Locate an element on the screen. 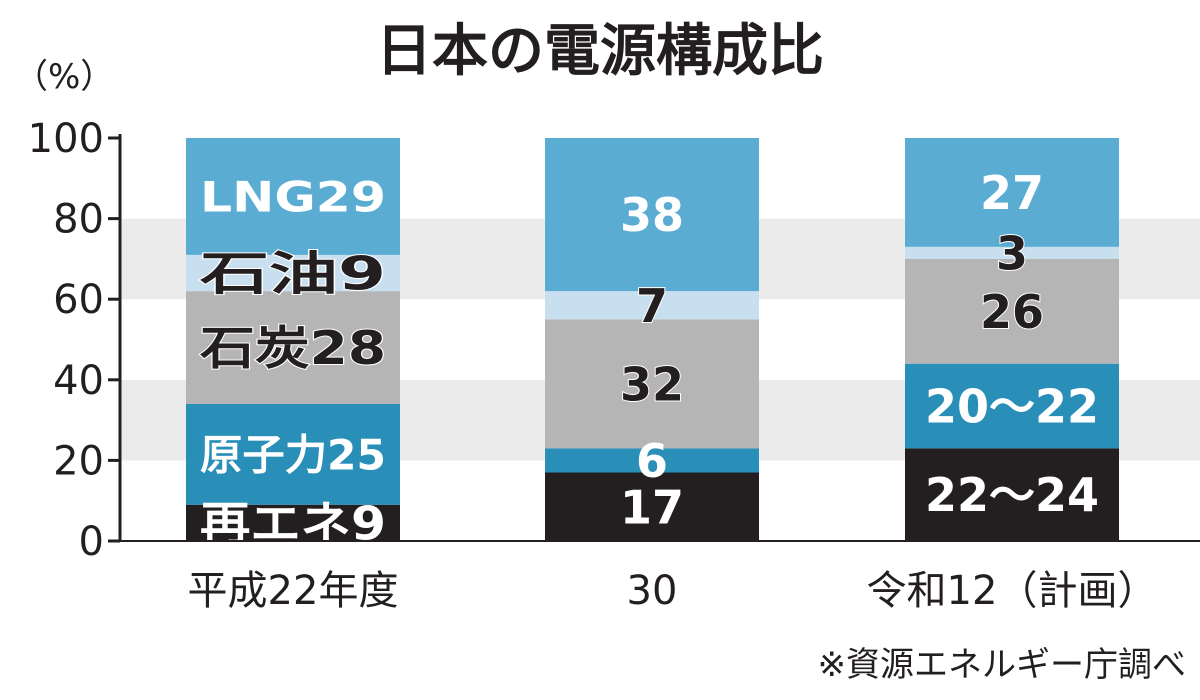  bar-value-label: 石油9 is located at coordinates (293, 274).